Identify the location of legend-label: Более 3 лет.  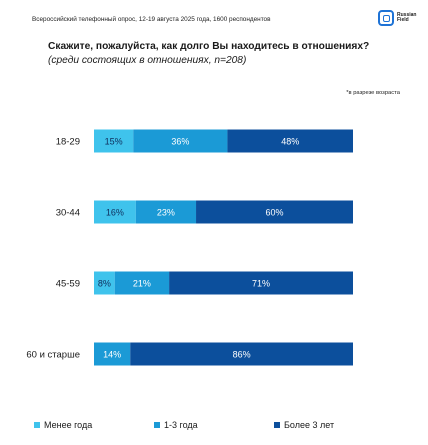
(309, 425).